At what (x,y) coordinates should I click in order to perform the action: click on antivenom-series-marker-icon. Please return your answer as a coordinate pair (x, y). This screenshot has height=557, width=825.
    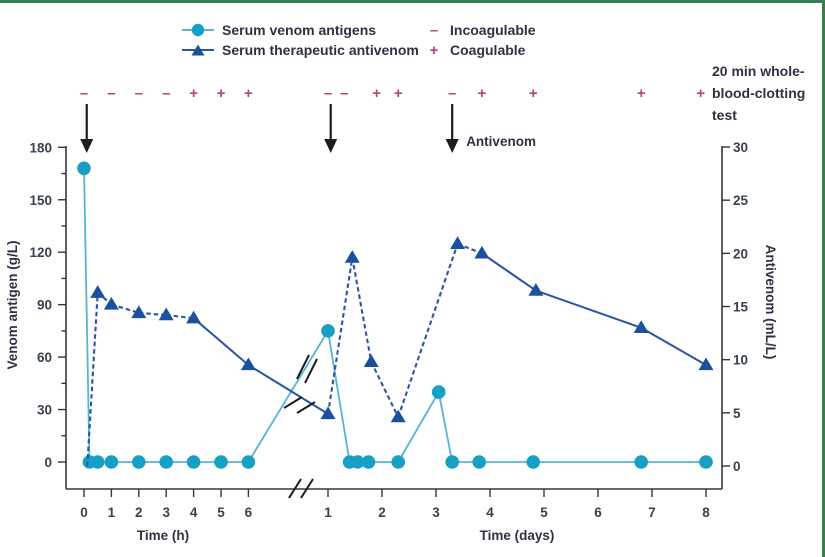
    Looking at the image, I should click on (198, 50).